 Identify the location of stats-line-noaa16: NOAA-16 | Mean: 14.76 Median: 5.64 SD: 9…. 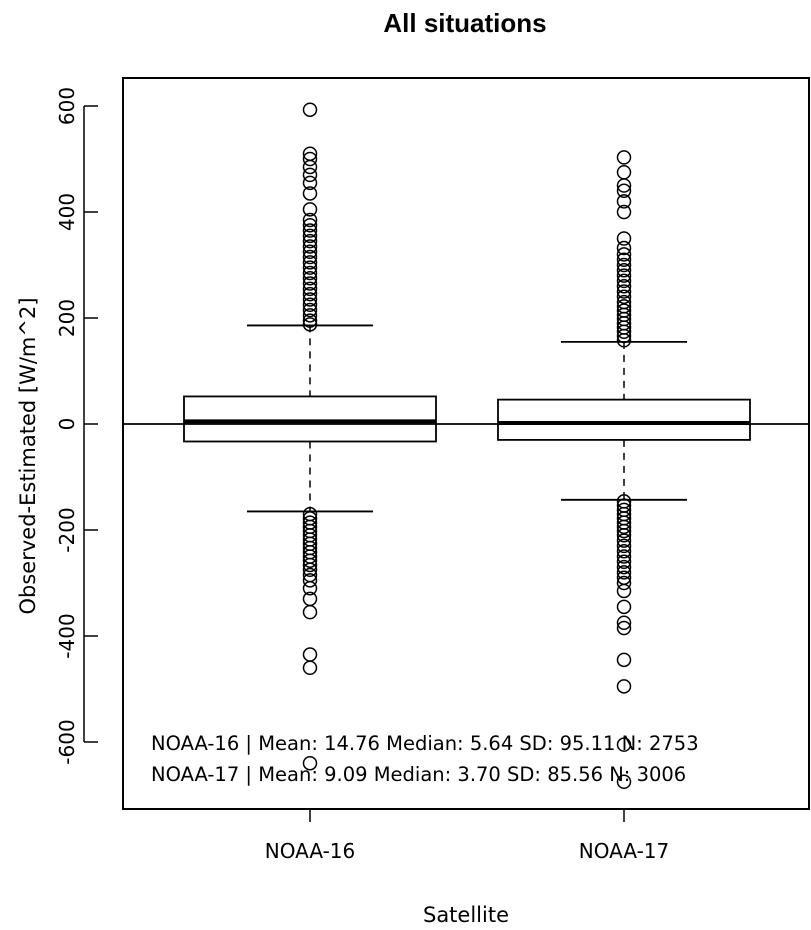
(425, 743).